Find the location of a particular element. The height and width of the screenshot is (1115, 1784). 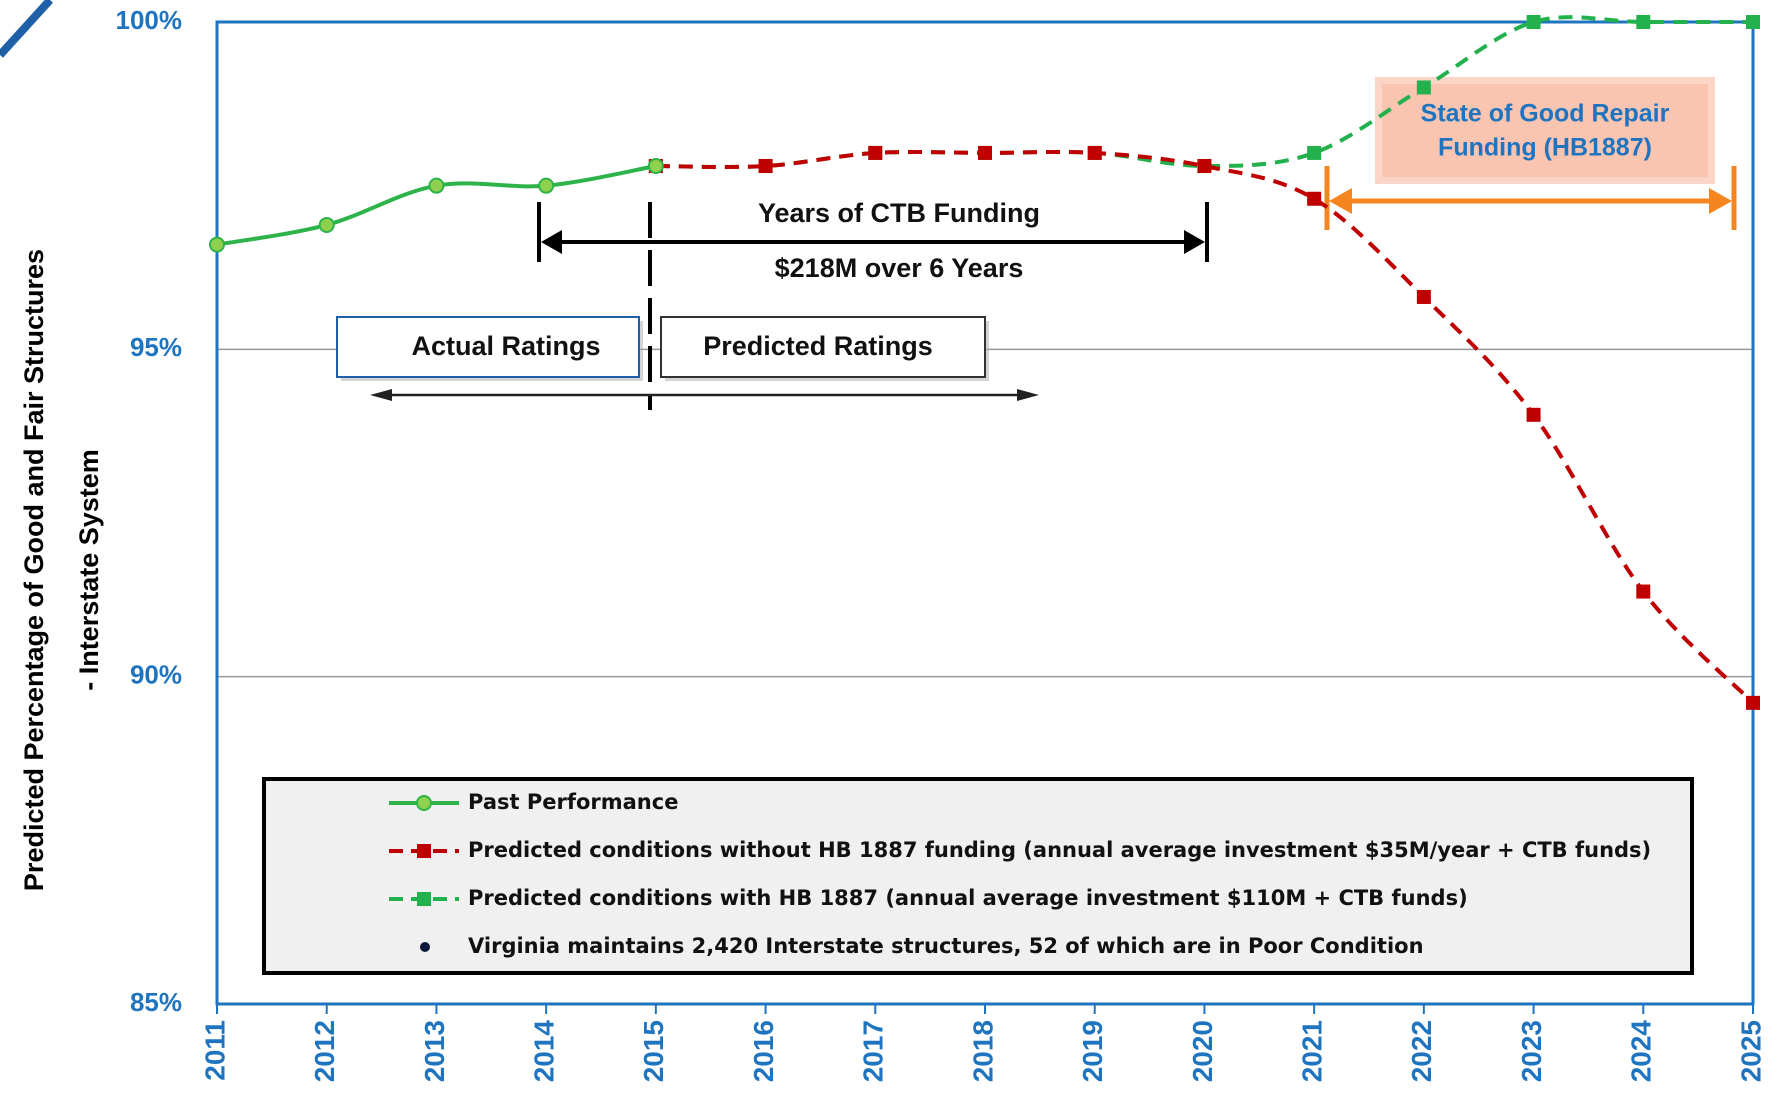

x-tick-label: 2016 is located at coordinates (763, 1051).